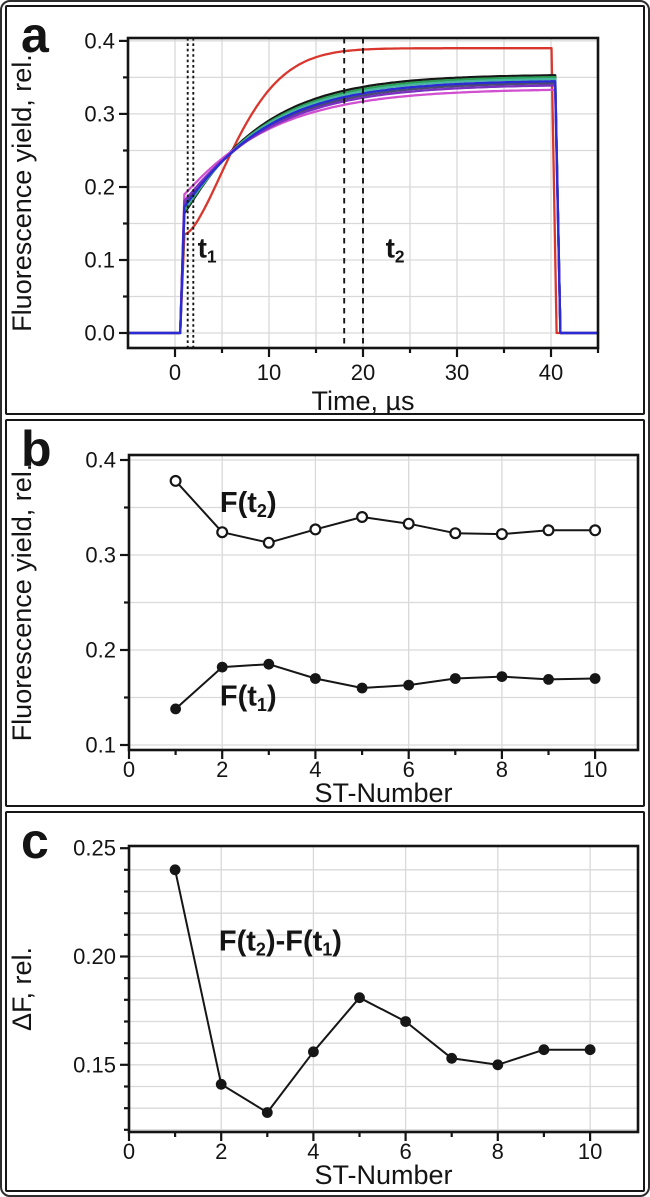 The width and height of the screenshot is (650, 1197). I want to click on svg-text: Time, µs, so click(362, 399).